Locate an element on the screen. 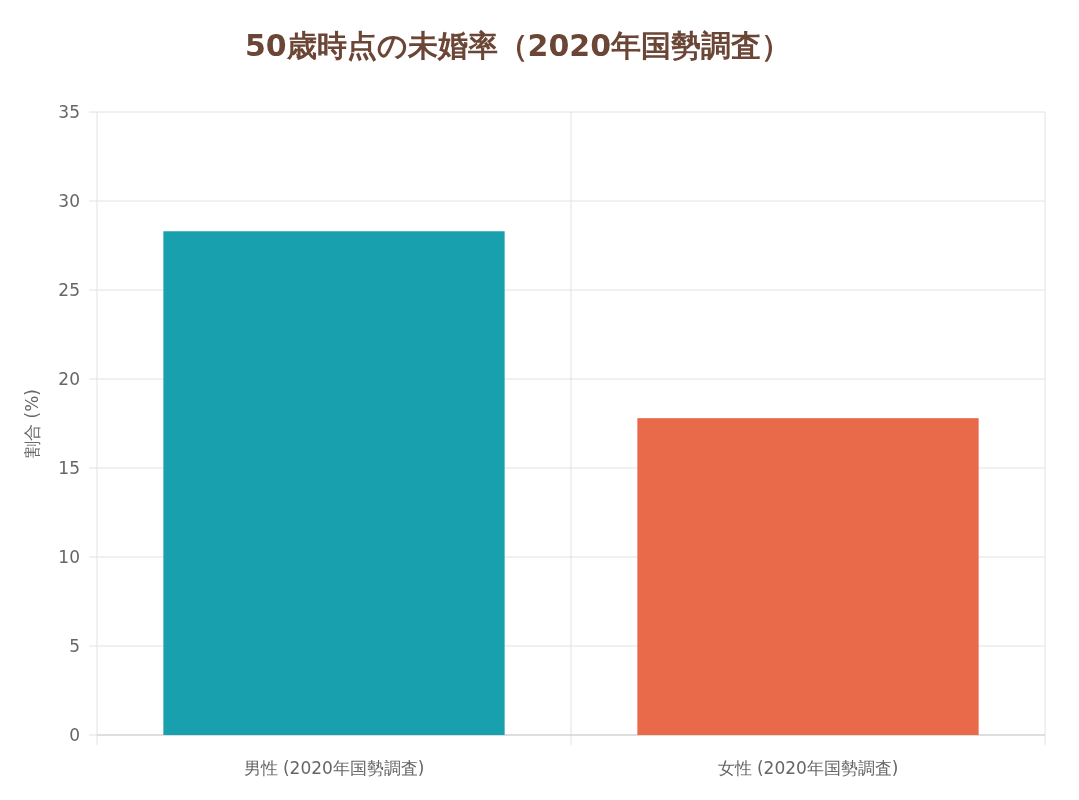  y-axis-title: 割合 (%) is located at coordinates (32, 423).